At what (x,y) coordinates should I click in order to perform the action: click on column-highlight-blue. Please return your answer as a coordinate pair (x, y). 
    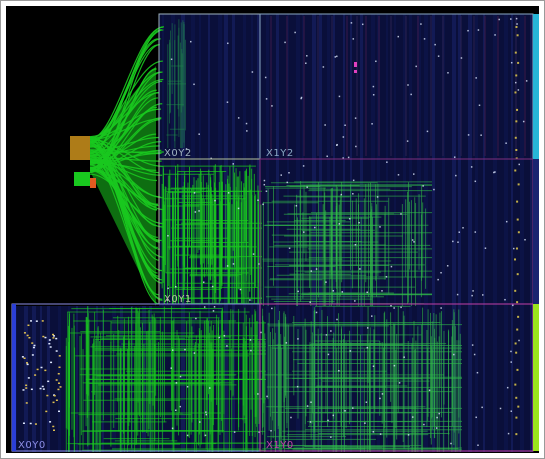
    Looking at the image, I should click on (14, 377).